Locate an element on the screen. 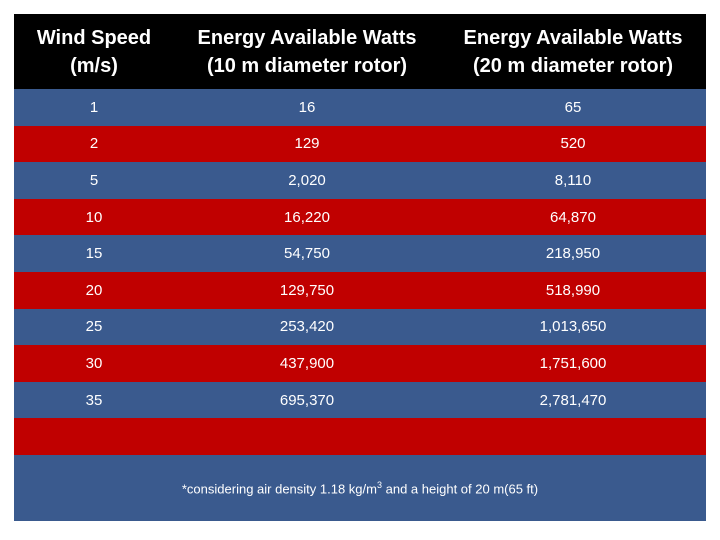 Image resolution: width=720 pixels, height=540 pixels. cell-energy-10m: 129,750 is located at coordinates (307, 290).